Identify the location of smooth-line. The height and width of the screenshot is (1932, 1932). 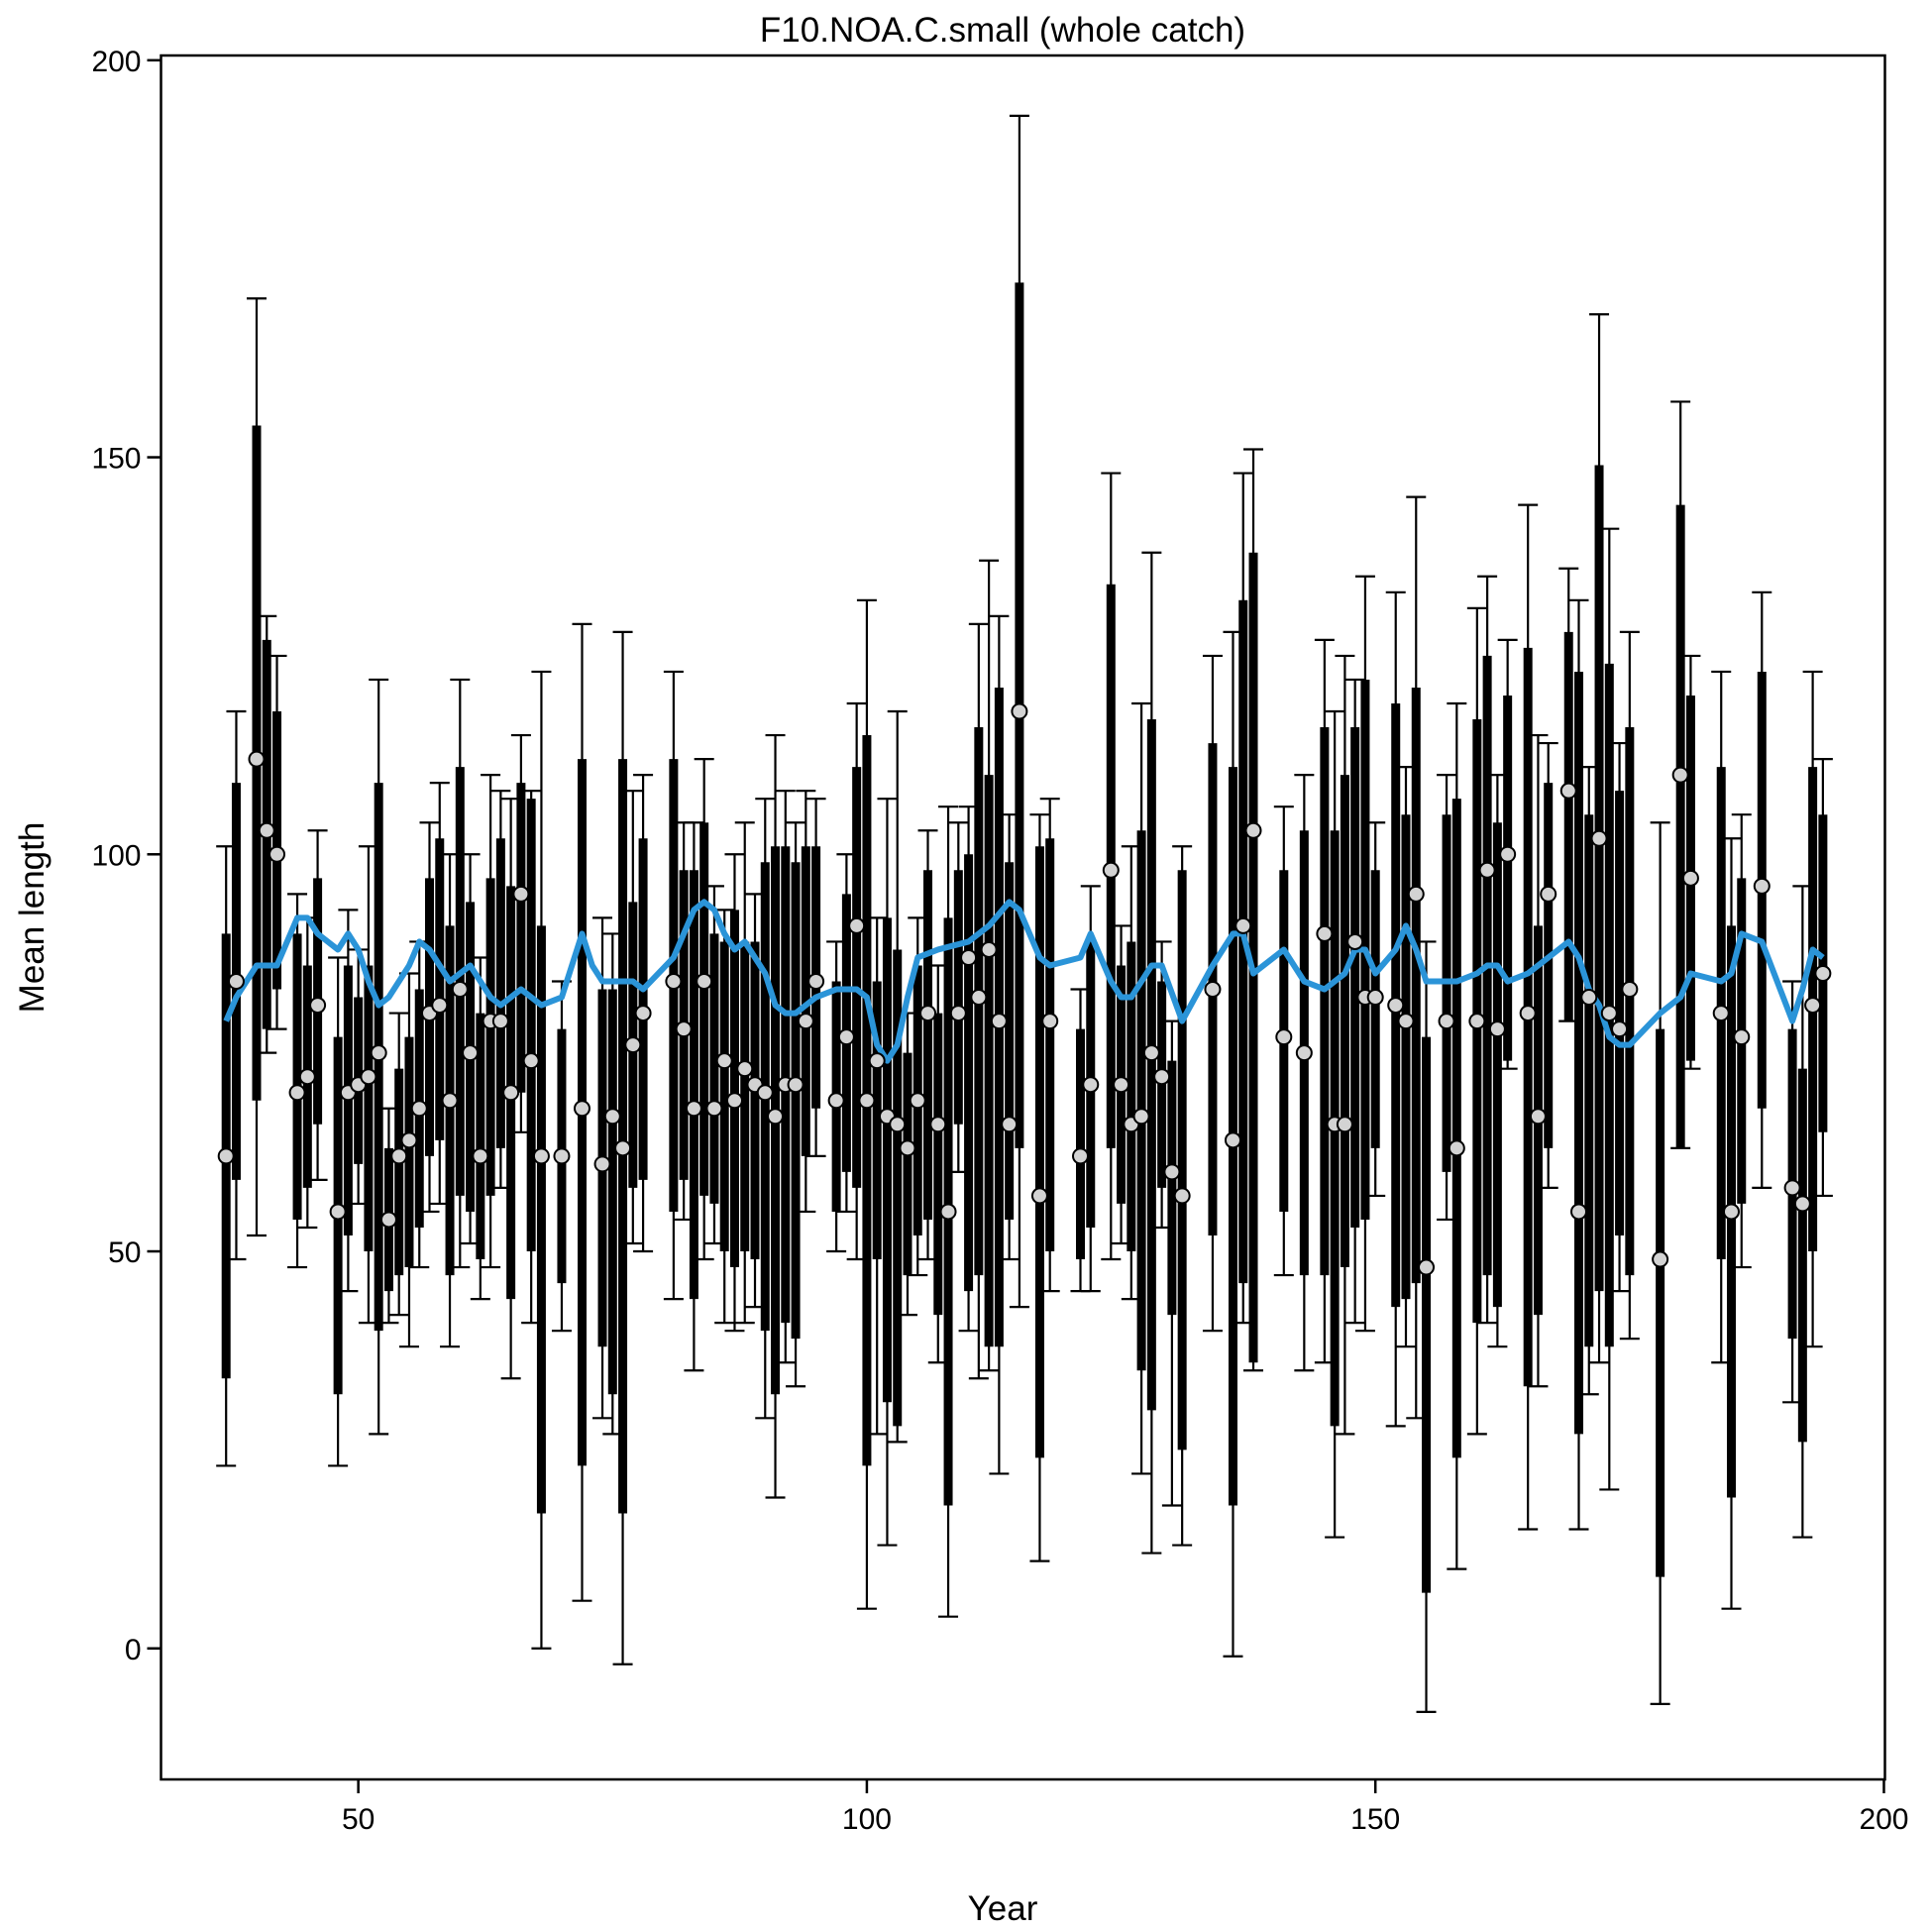
(1024, 982).